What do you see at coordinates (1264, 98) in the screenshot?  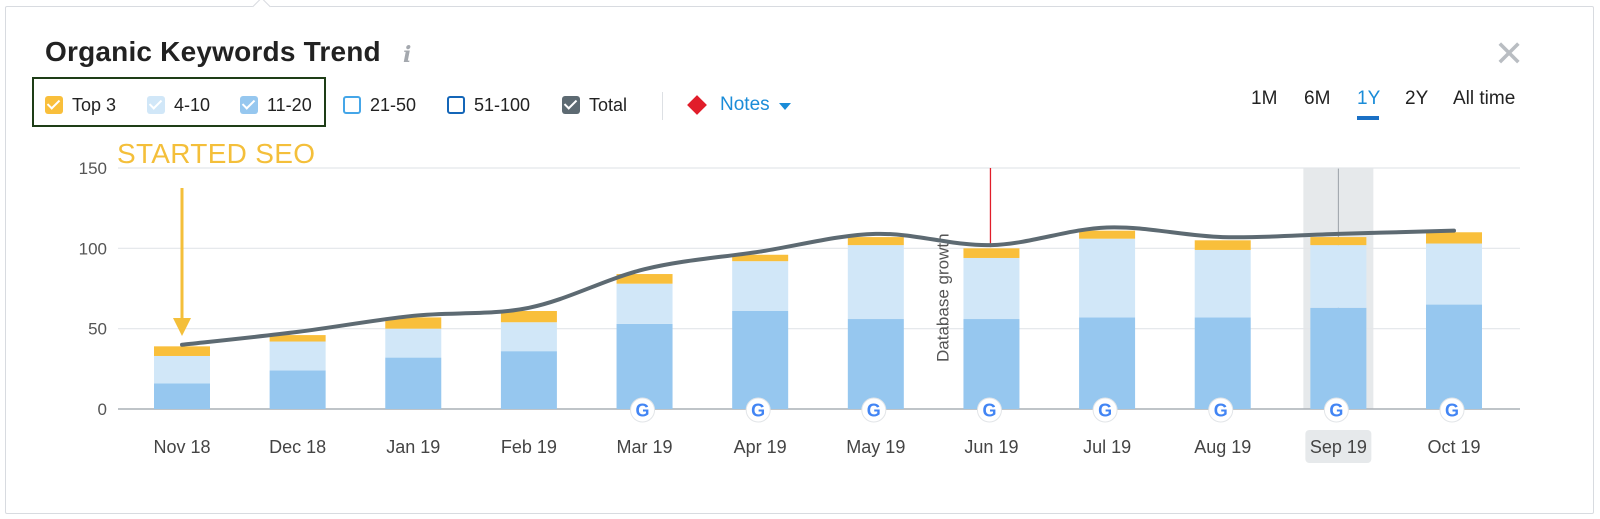 I see `period-1m: 1M` at bounding box center [1264, 98].